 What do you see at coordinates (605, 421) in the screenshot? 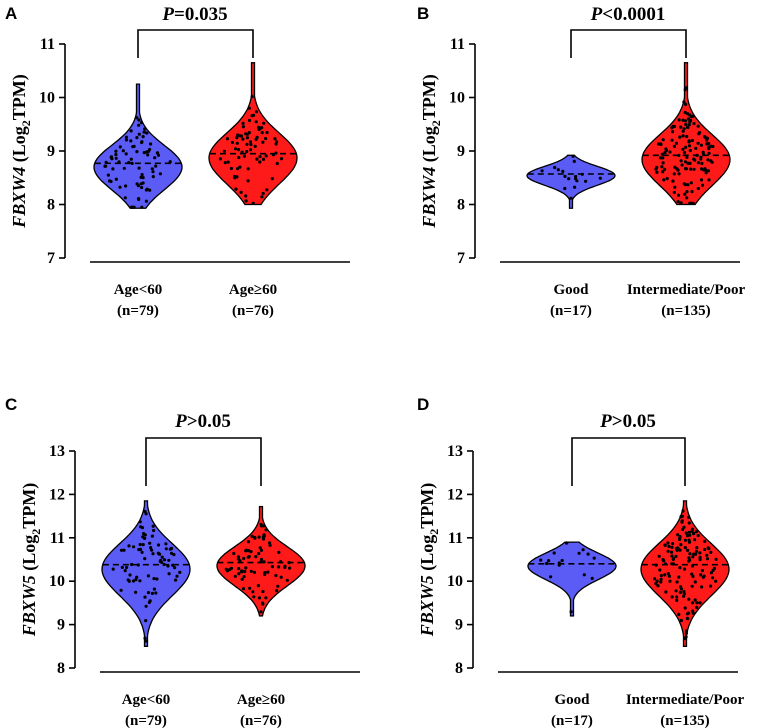
I see `p-symbol: P` at bounding box center [605, 421].